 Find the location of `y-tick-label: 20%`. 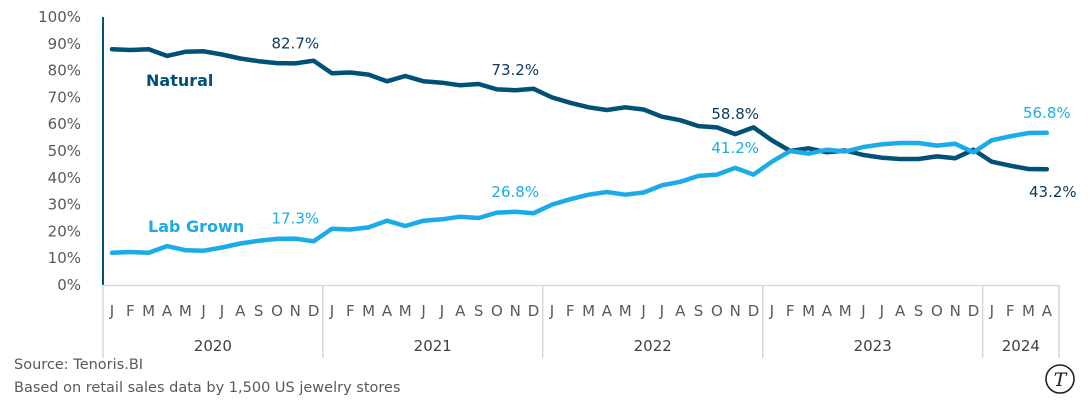

y-tick-label: 20% is located at coordinates (64, 231).